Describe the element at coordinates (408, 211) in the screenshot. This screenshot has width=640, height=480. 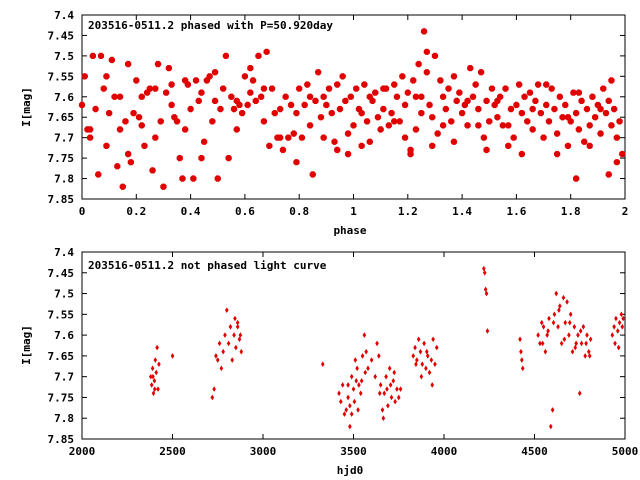
I see `x-tick-label: 1.2` at that location.